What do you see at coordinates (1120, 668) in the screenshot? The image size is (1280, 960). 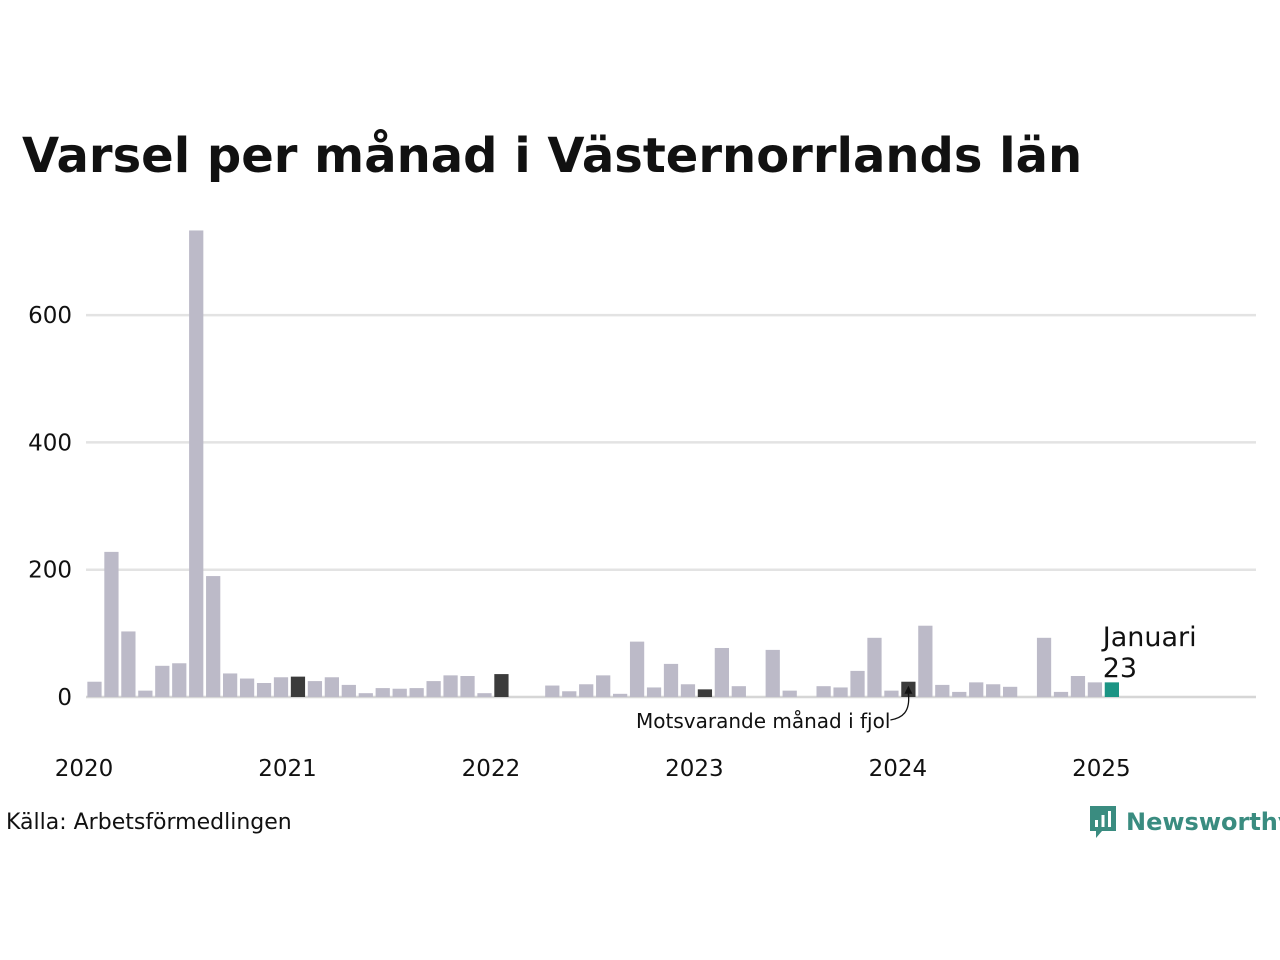 I see `current-value-label: 23` at bounding box center [1120, 668].